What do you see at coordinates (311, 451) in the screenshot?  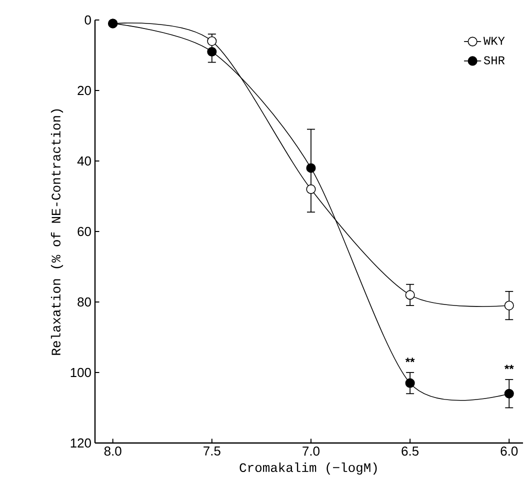 I see `x-tick-label: 7.0` at bounding box center [311, 451].